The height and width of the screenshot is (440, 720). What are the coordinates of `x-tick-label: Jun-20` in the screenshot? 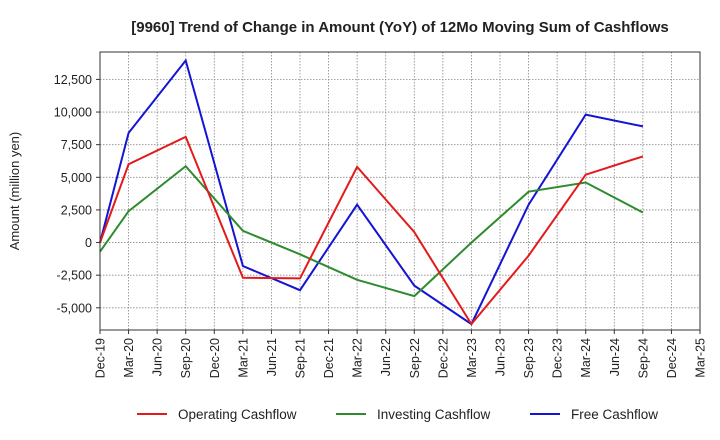 It's located at (158, 357).